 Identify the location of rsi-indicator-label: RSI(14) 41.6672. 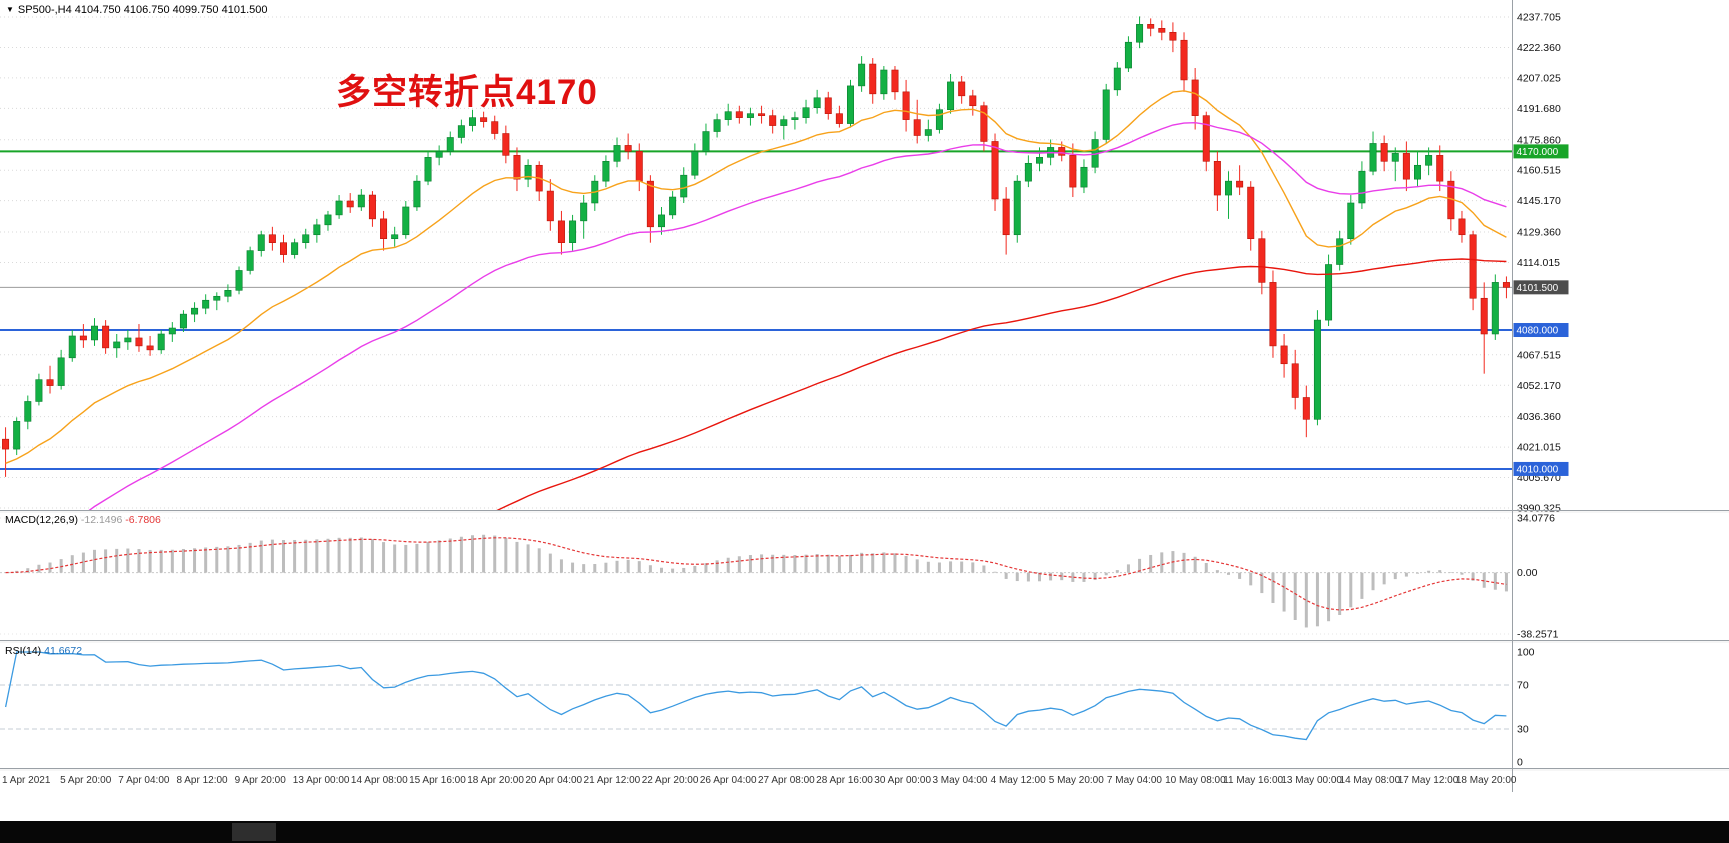
(43, 651).